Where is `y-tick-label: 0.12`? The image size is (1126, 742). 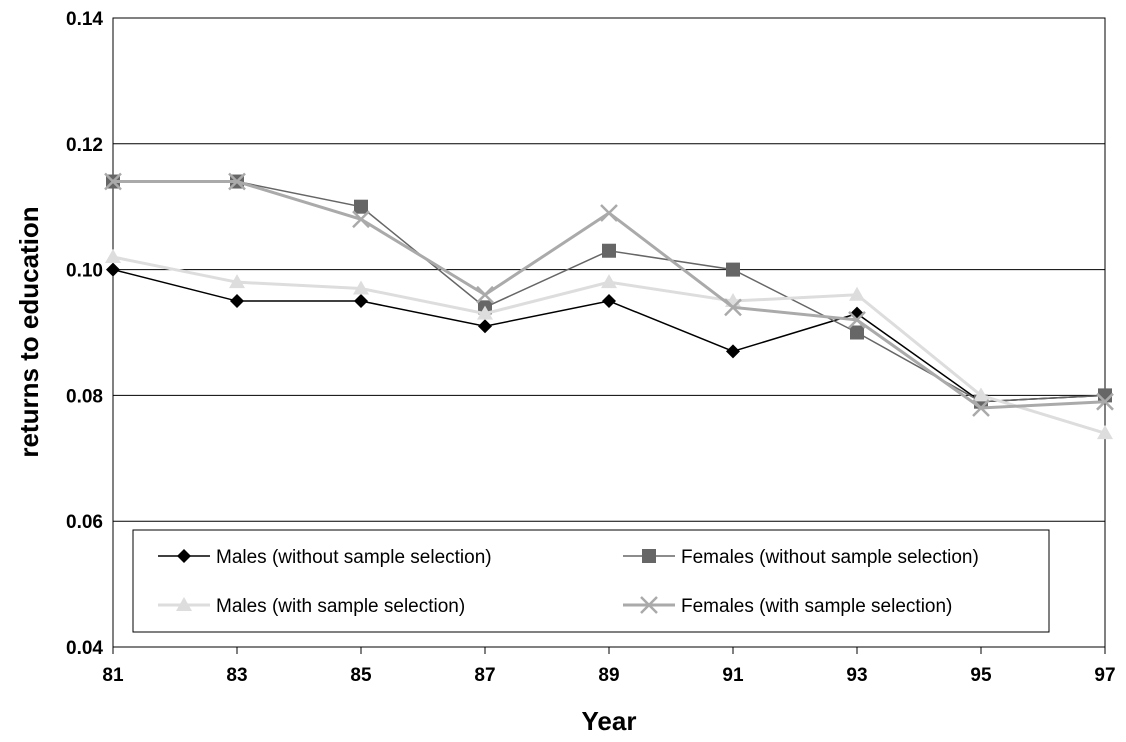 y-tick-label: 0.12 is located at coordinates (84, 145).